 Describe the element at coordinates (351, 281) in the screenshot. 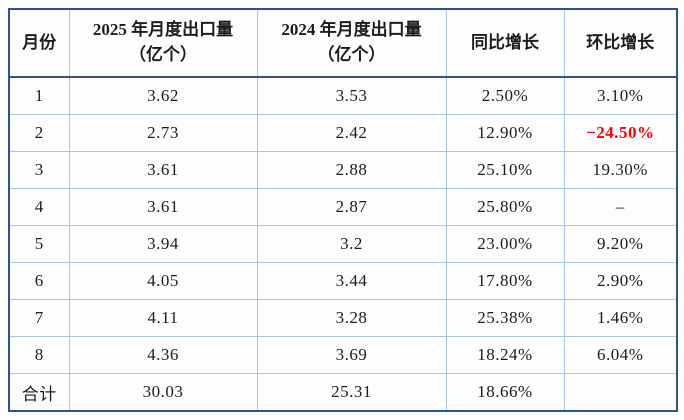

I see `cell-export-2024: 3.44` at that location.